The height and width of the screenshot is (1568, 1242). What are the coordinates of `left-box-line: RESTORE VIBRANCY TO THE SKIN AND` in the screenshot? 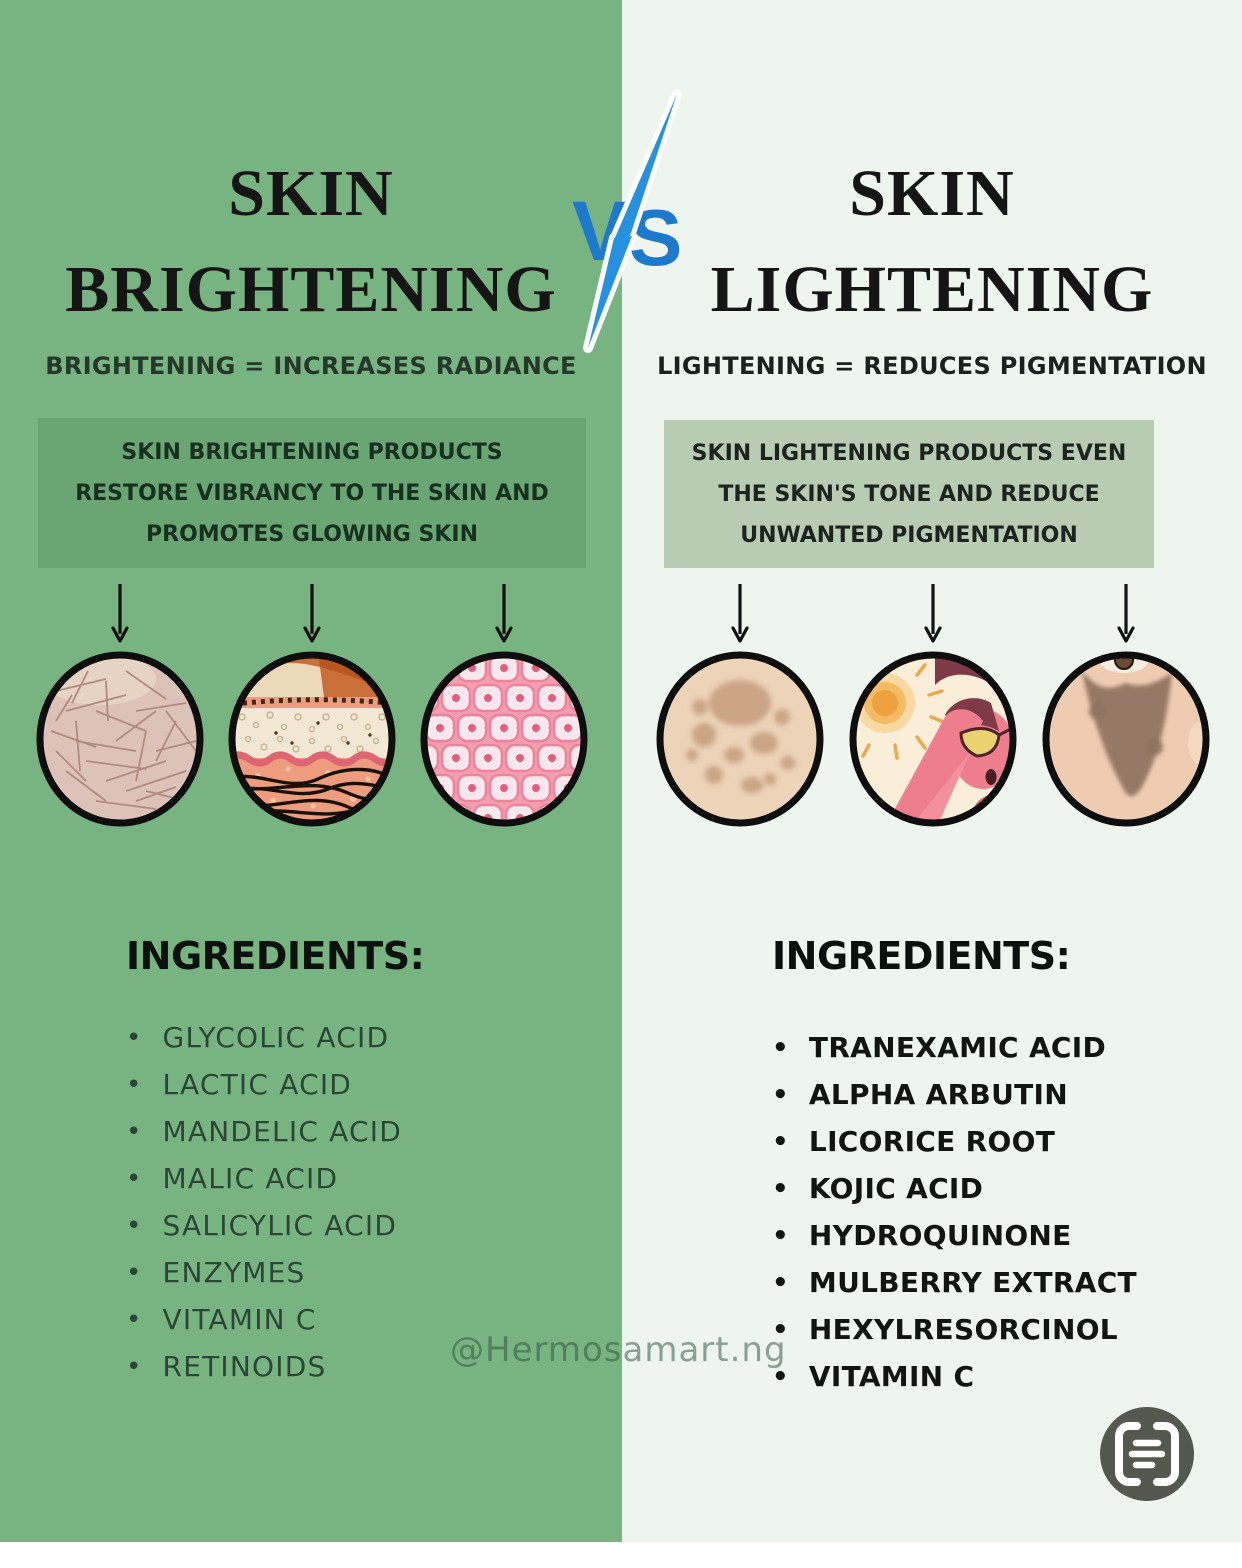 It's located at (312, 493).